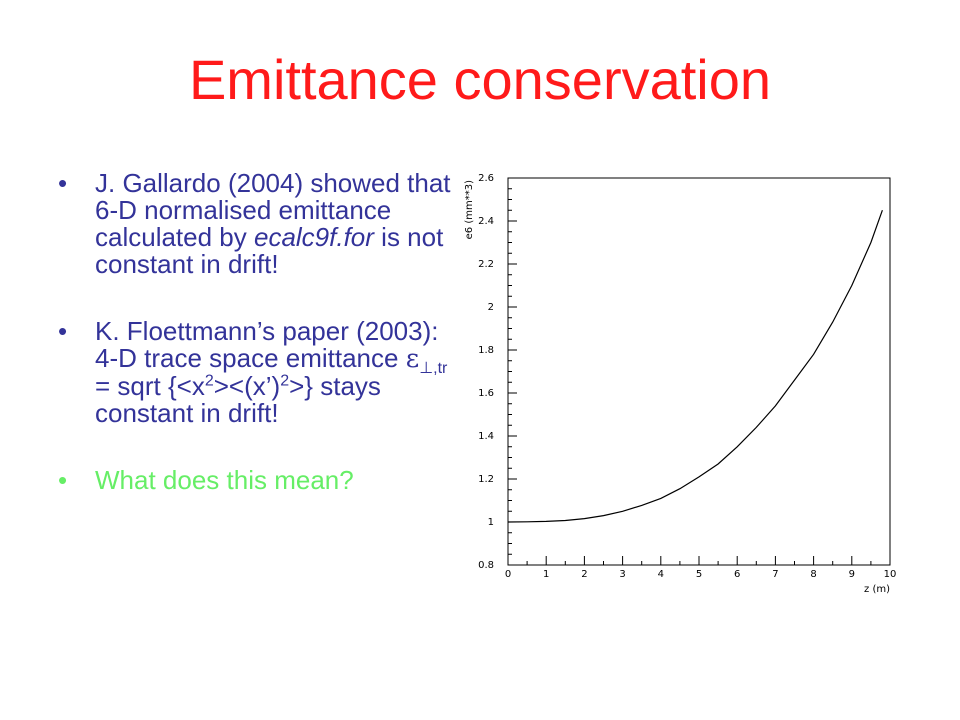  I want to click on y-tick-label: 2.4, so click(486, 221).